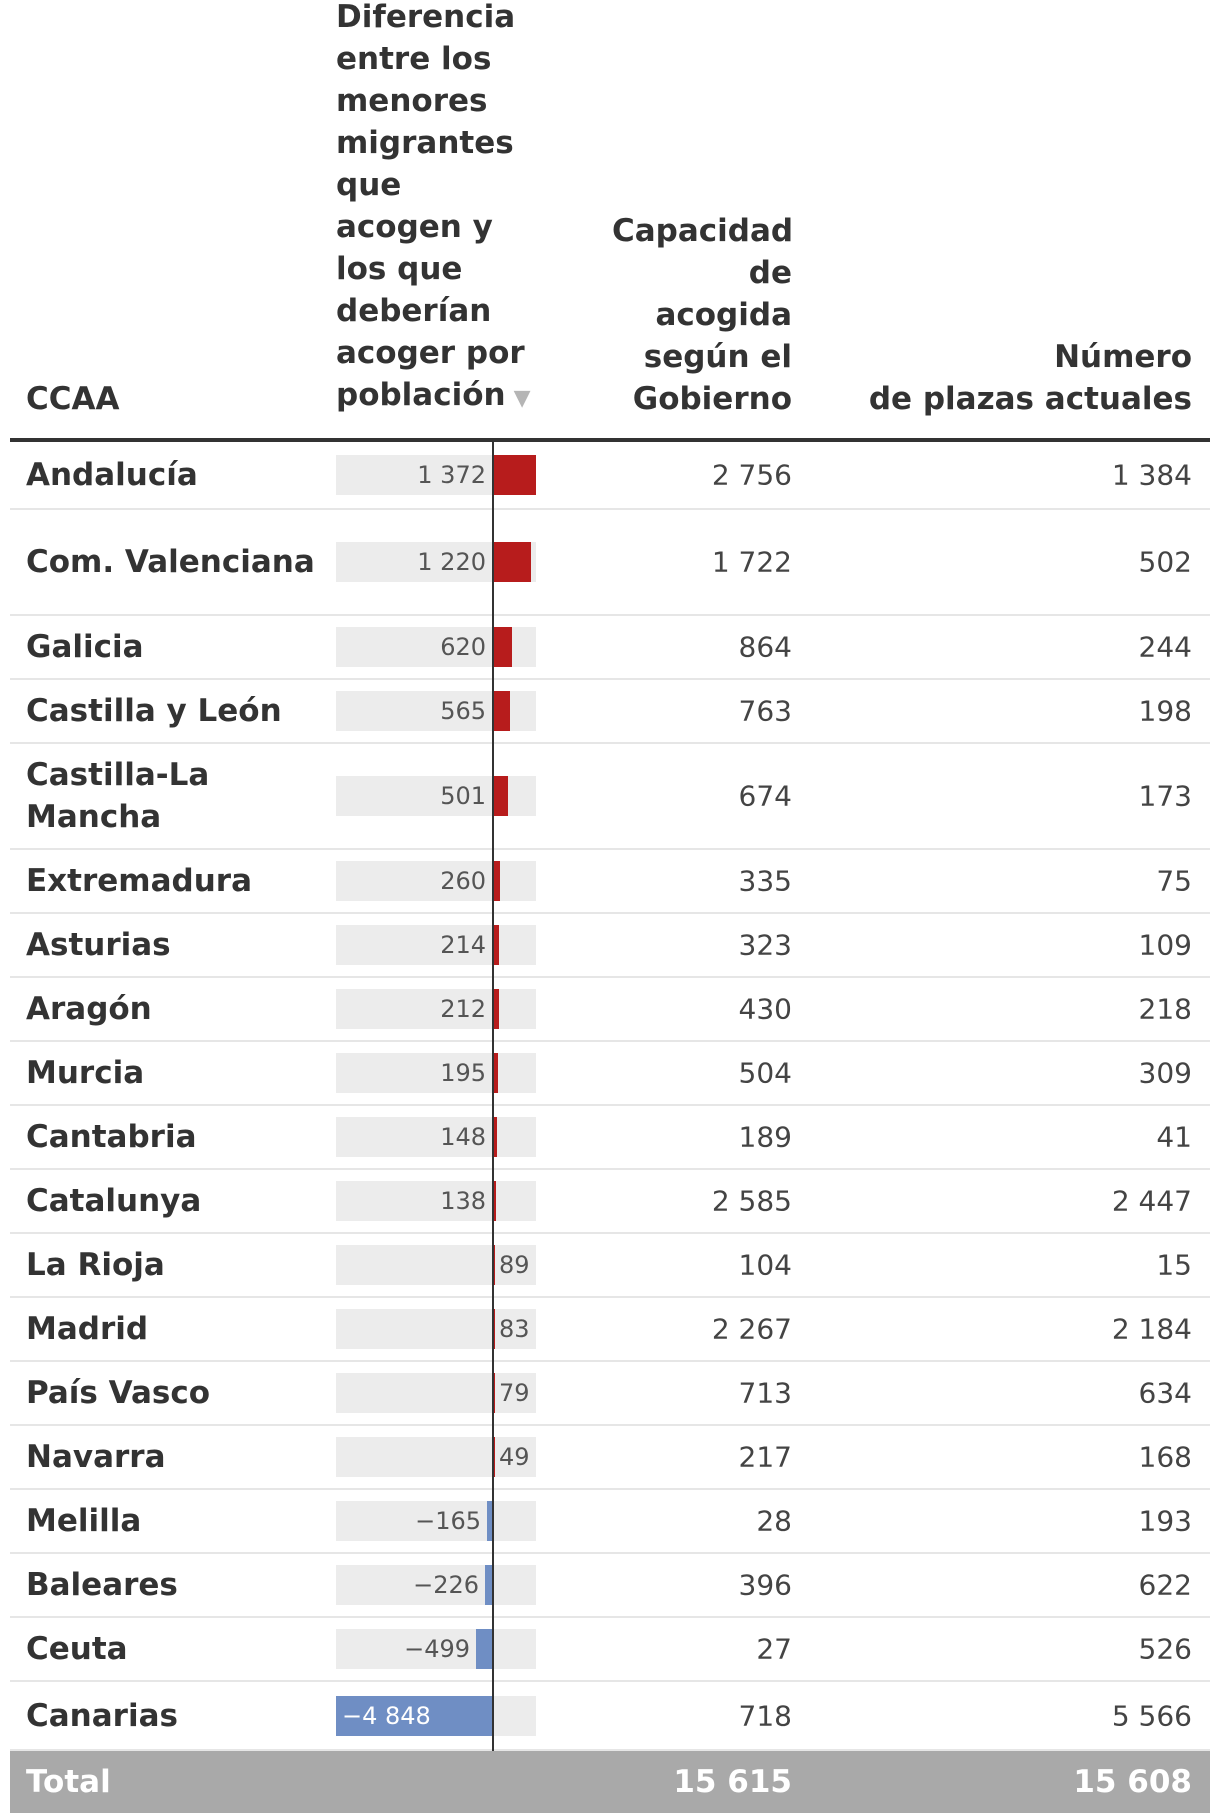  Describe the element at coordinates (765, 796) in the screenshot. I see `capacity-value: 674` at that location.